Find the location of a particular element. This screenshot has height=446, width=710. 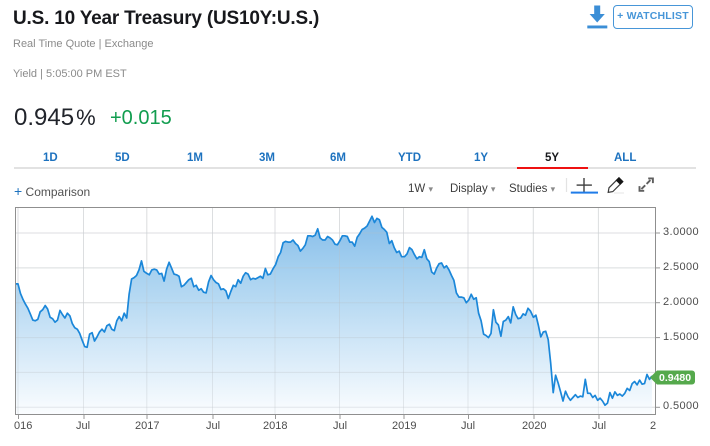

svg-text: 0.9480 is located at coordinates (675, 378).